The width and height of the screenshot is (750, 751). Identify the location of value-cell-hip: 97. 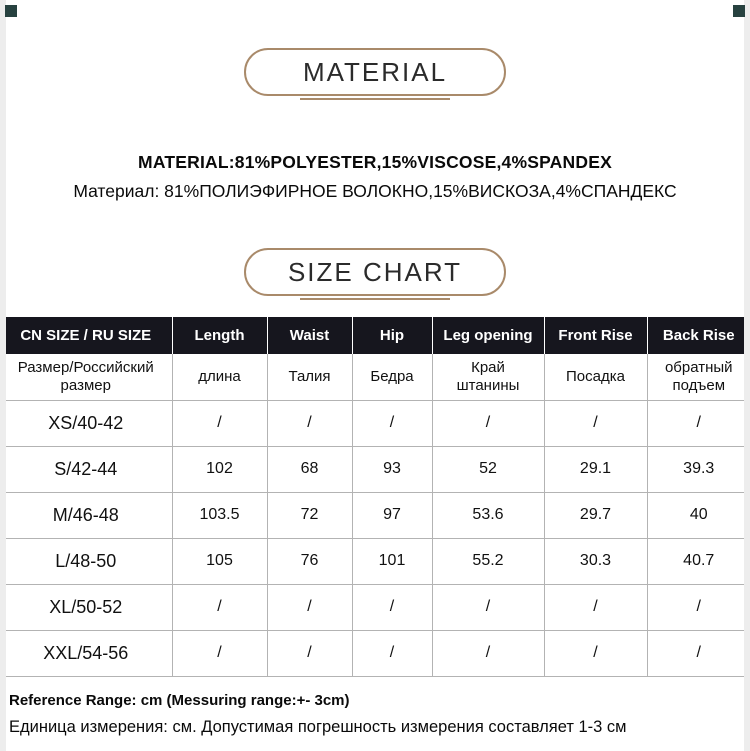
(392, 515).